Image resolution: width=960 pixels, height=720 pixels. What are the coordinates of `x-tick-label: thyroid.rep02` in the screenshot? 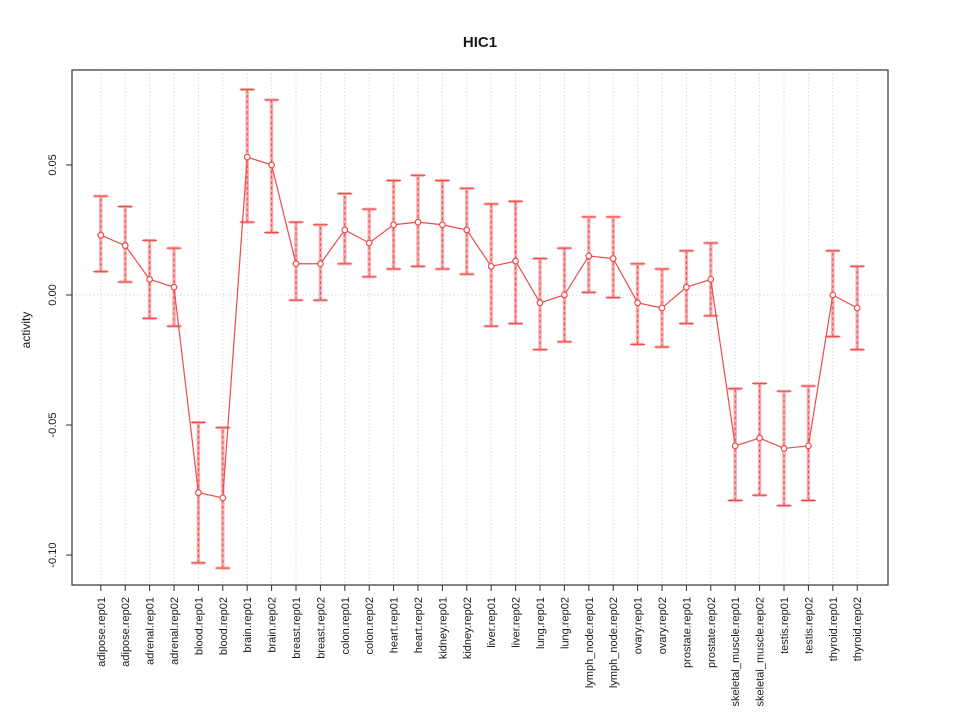 It's located at (858, 629).